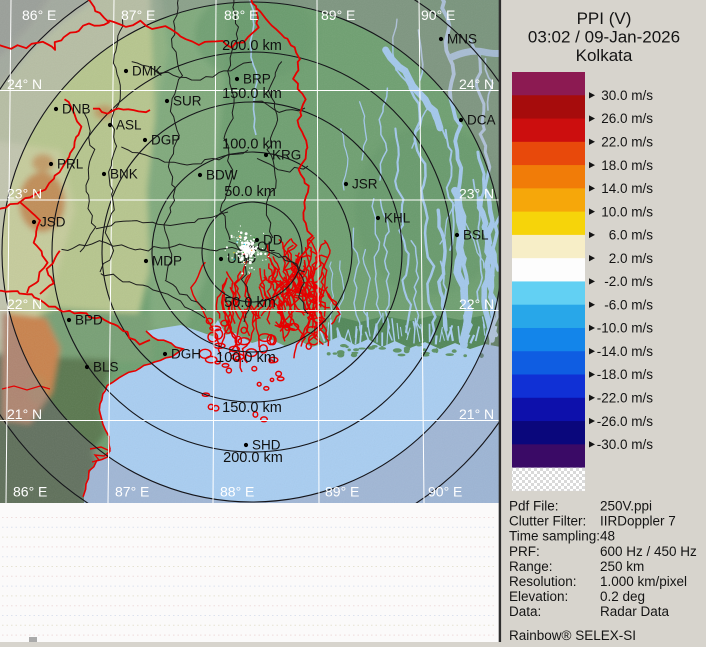 The width and height of the screenshot is (706, 647). What do you see at coordinates (627, 142) in the screenshot?
I see `svg-text: 22.0 m/s` at bounding box center [627, 142].